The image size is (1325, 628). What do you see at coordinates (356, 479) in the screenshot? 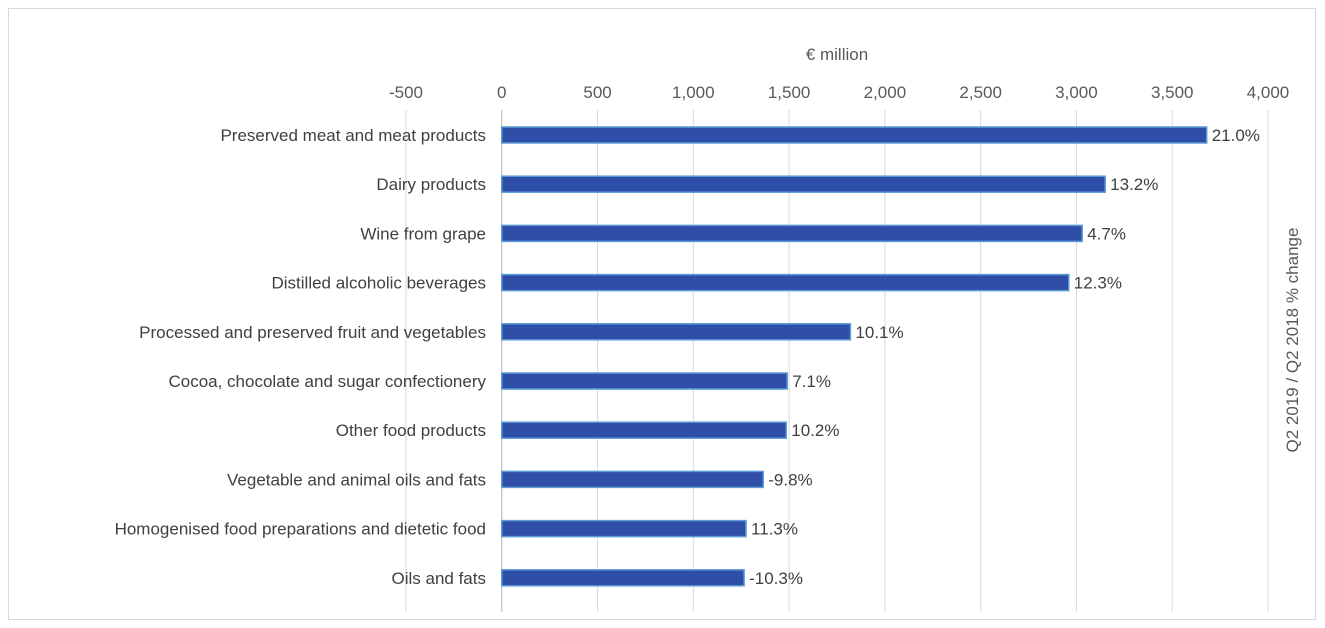
I see `category-label: Vegetable and animal oils and fats` at bounding box center [356, 479].